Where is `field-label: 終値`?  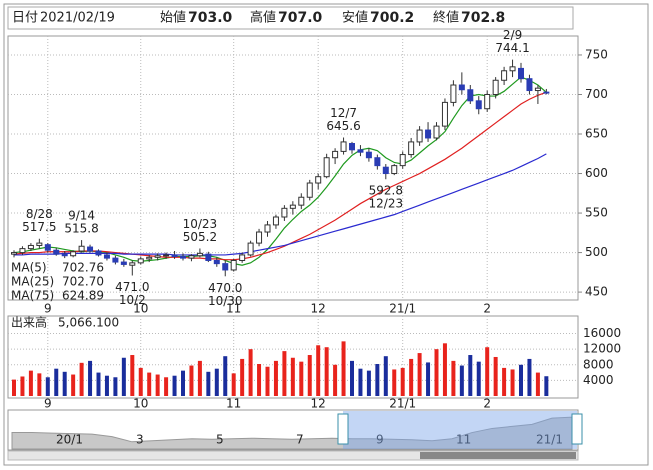 field-label: 終値 is located at coordinates (446, 18).